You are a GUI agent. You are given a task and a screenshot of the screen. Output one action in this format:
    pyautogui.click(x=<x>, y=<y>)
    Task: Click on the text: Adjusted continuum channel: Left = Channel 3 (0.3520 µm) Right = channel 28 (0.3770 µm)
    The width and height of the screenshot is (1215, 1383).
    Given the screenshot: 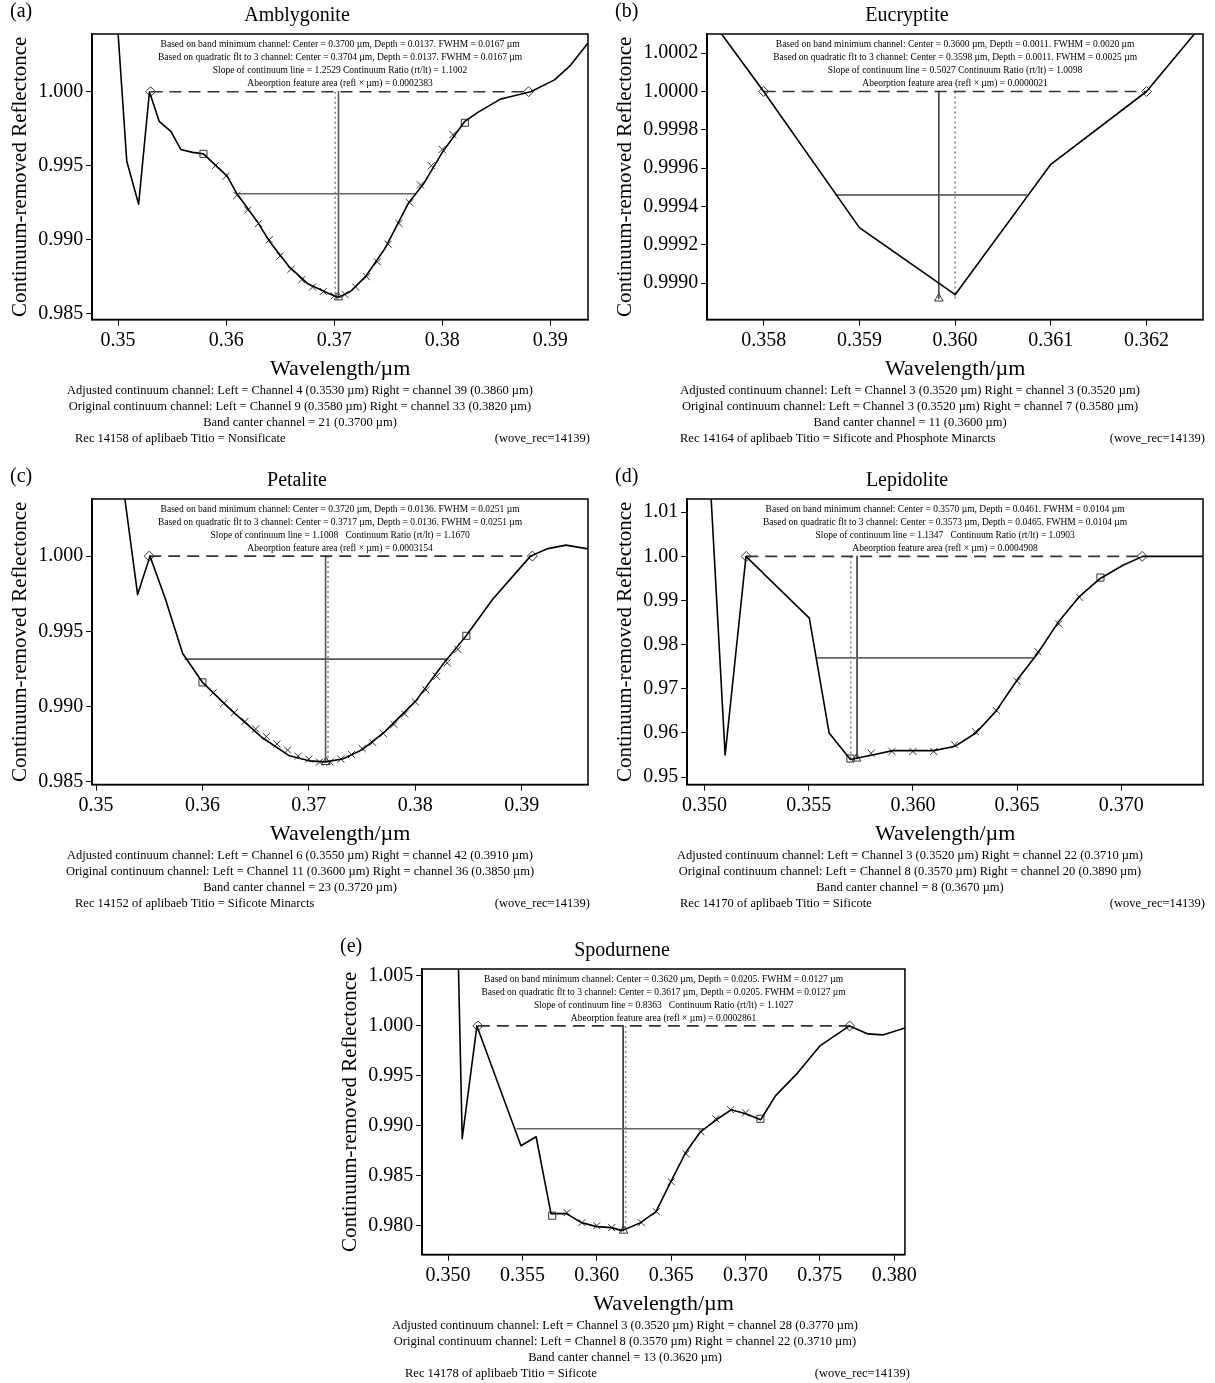 What is the action you would take?
    pyautogui.click(x=625, y=1325)
    